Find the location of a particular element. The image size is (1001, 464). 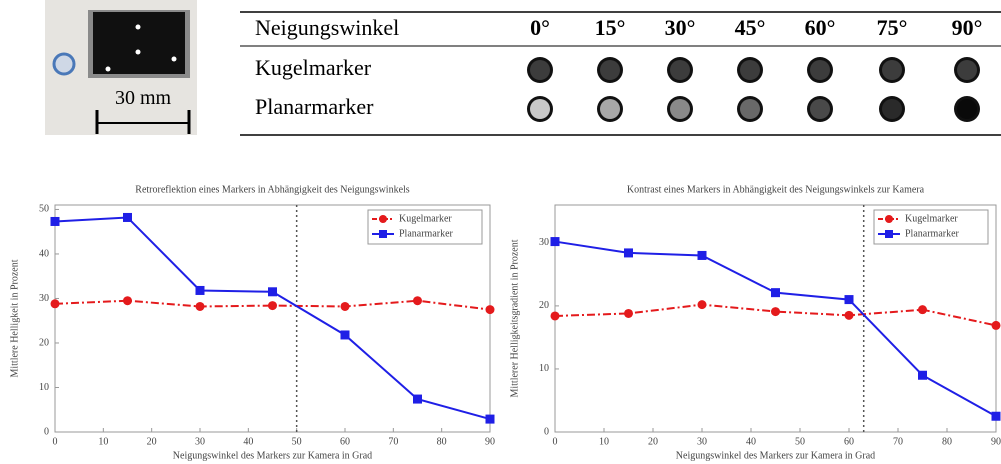

y-tick-label: 30 is located at coordinates (544, 242).